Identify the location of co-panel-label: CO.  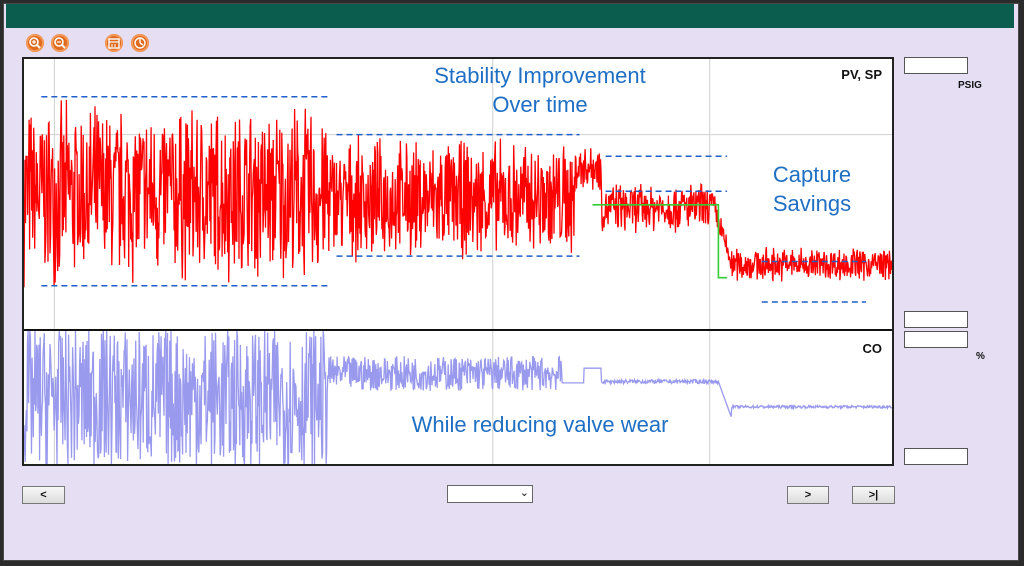
(873, 348).